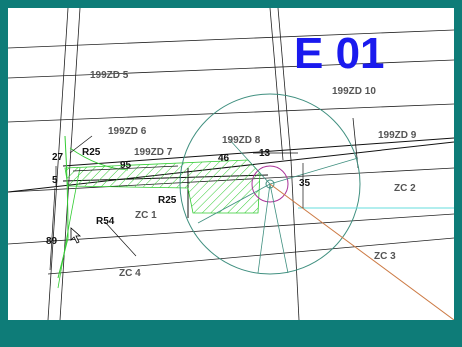  I want to click on dim-label-5: 5, so click(55, 180).